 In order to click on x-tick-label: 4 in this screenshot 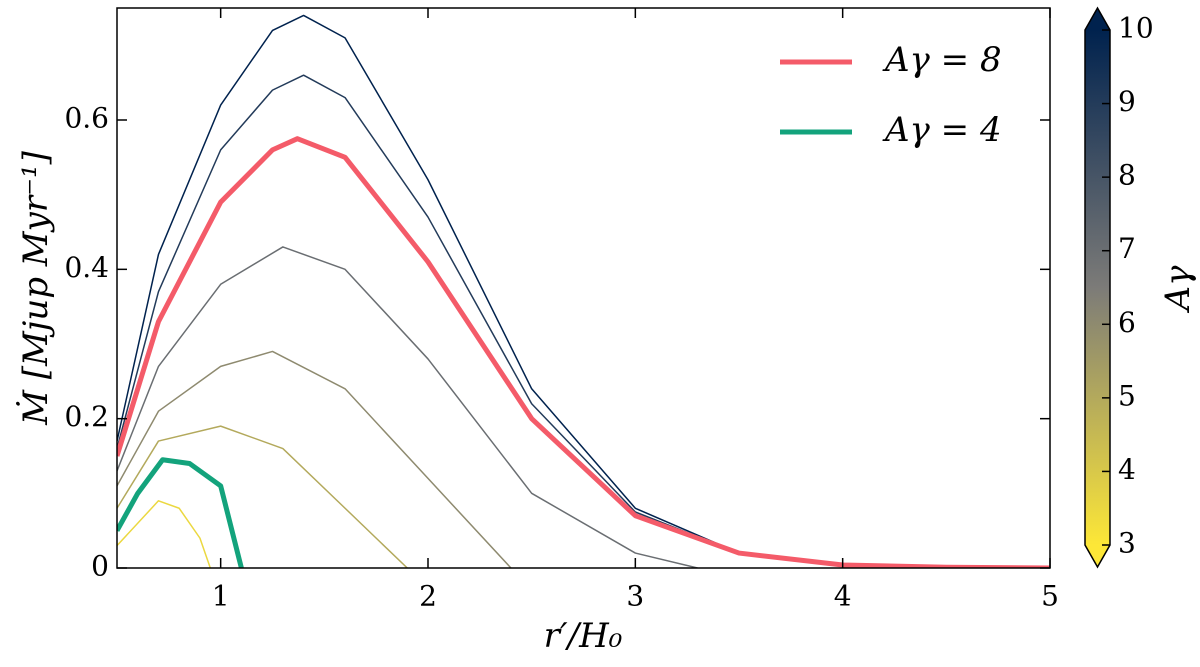, I will do `click(843, 596)`.